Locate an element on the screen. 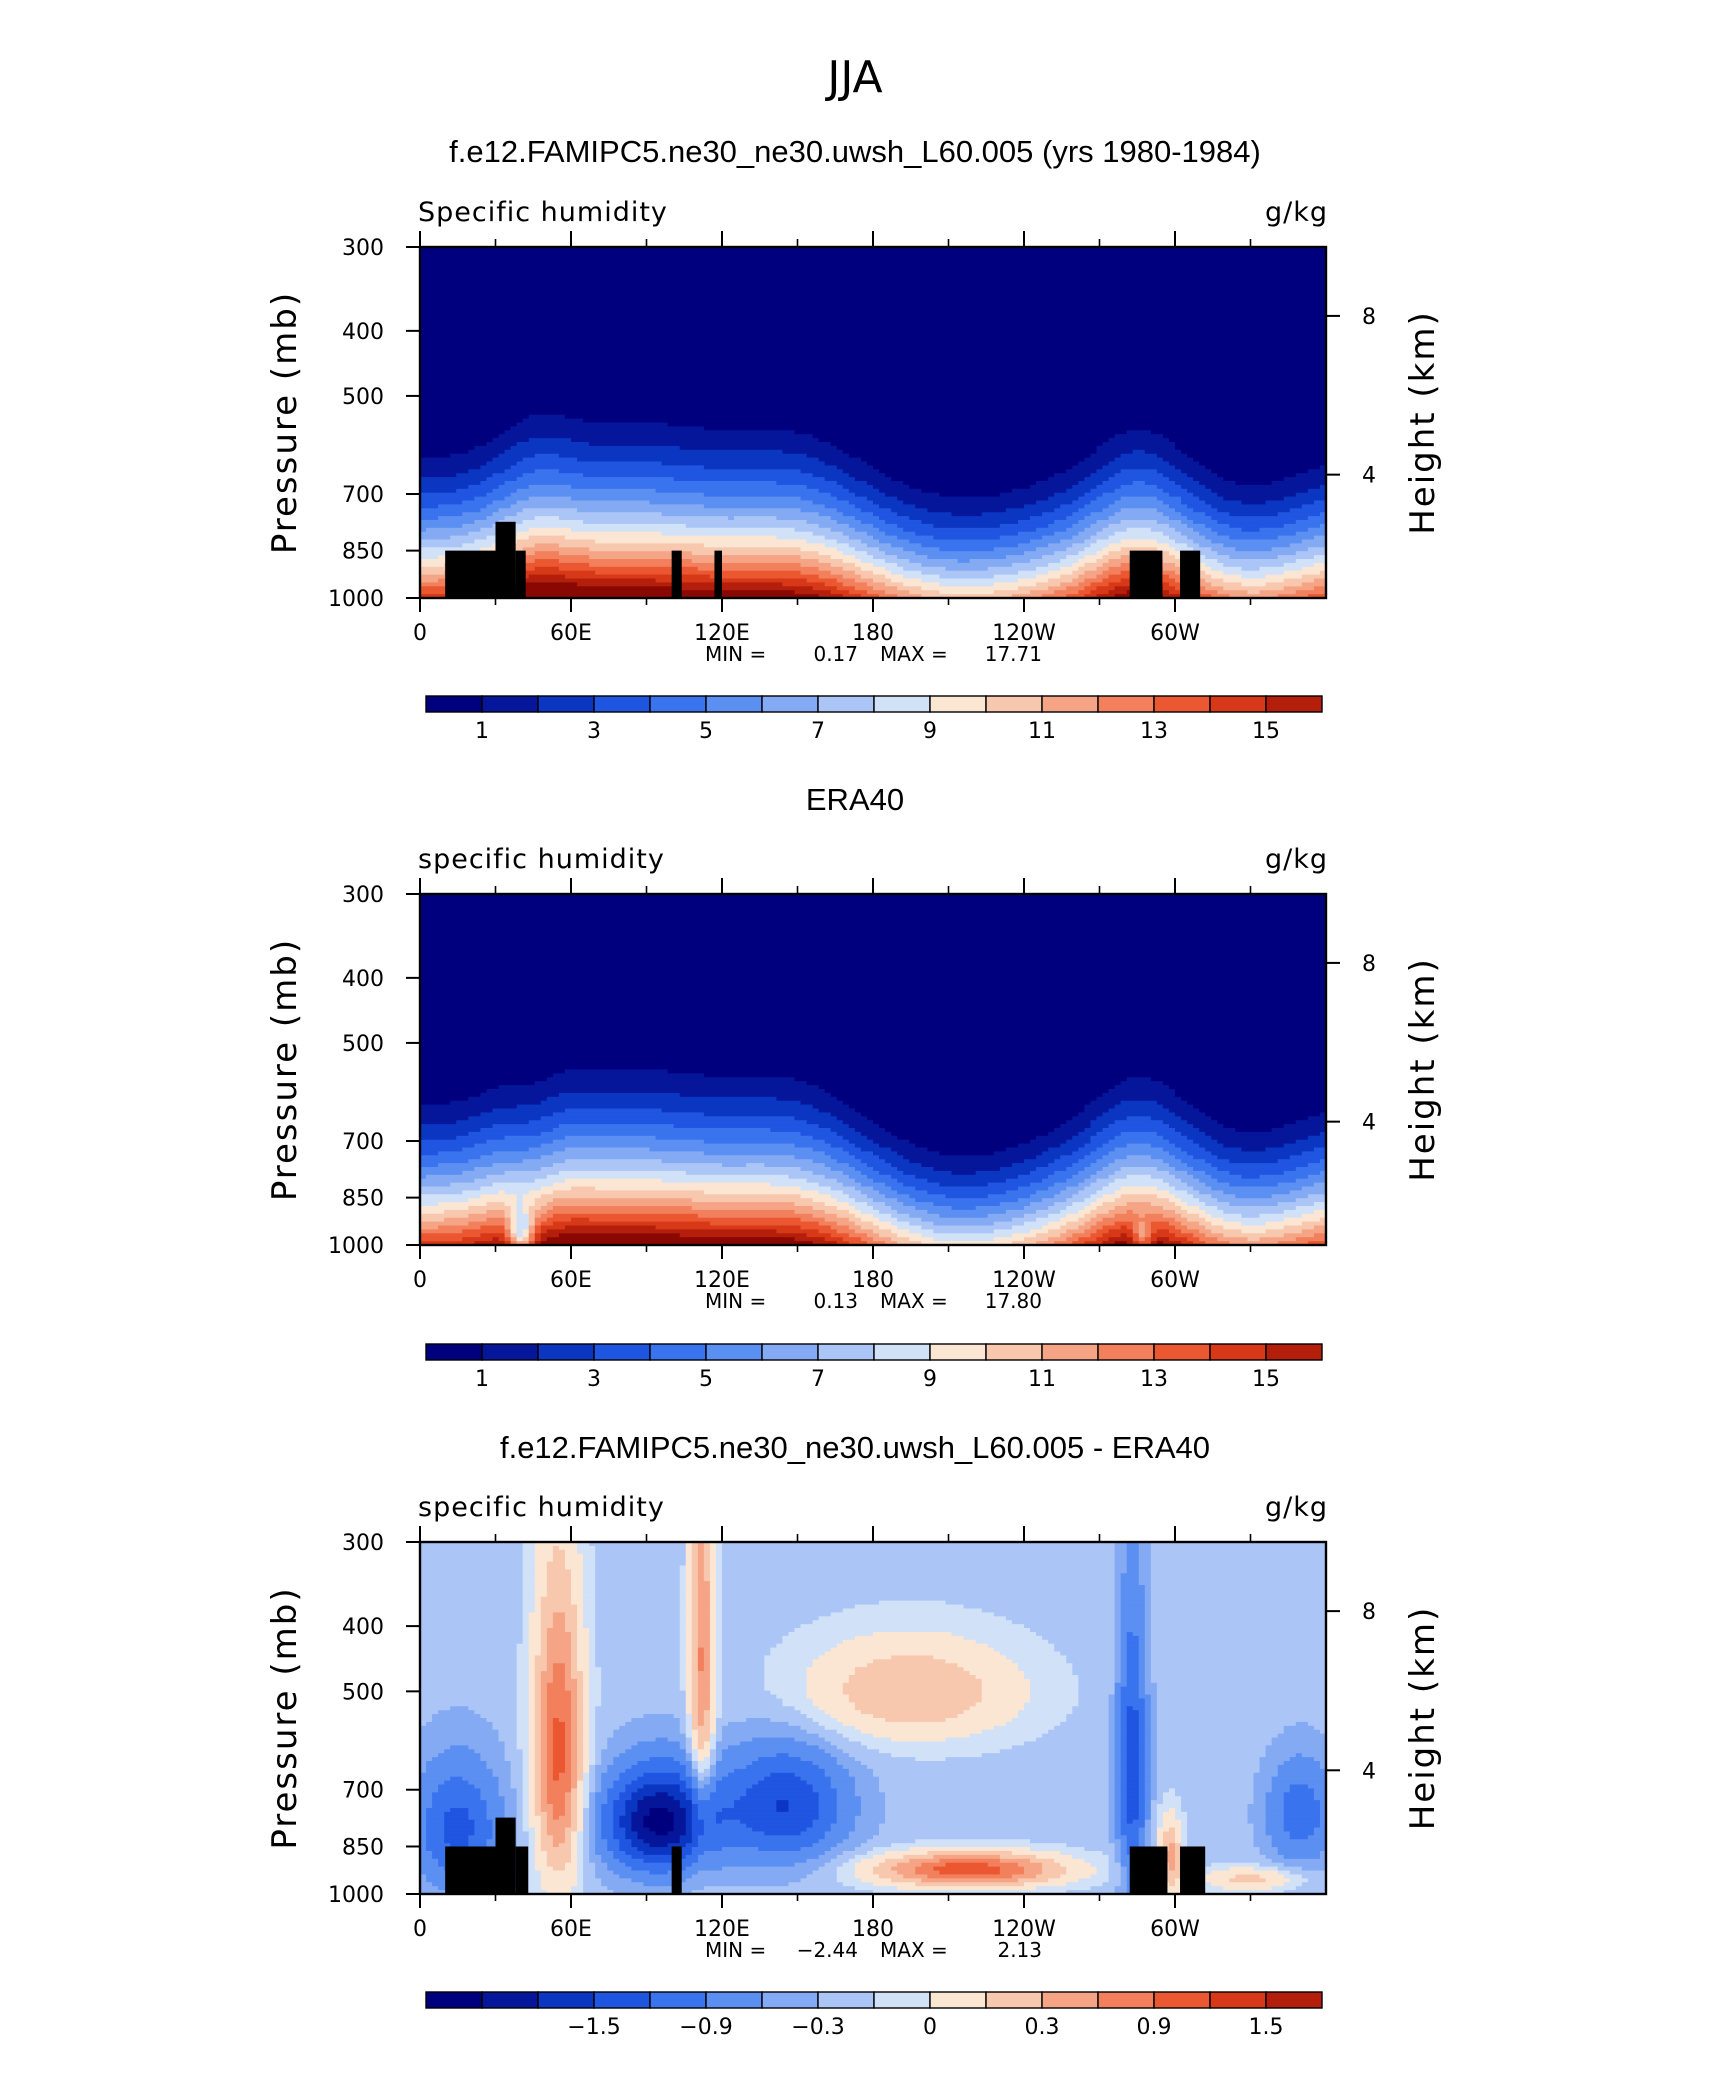 This screenshot has height=2074, width=1710. colorbar-label: 13 is located at coordinates (1154, 1379).